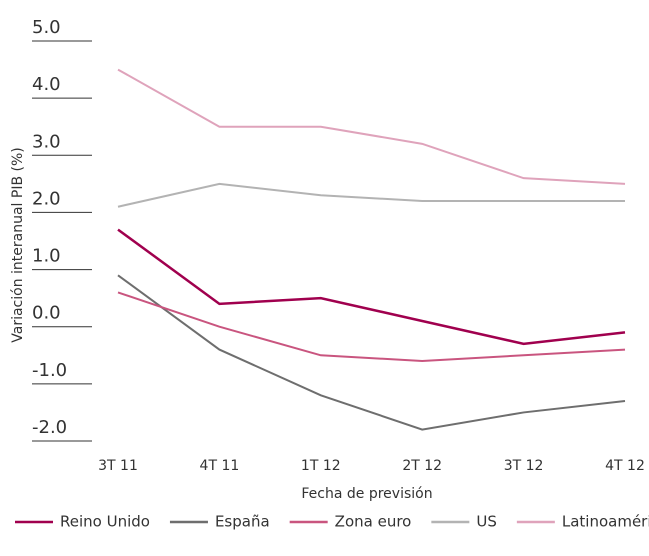  Describe the element at coordinates (46, 84) in the screenshot. I see `y-tick-label: 4.0` at that location.